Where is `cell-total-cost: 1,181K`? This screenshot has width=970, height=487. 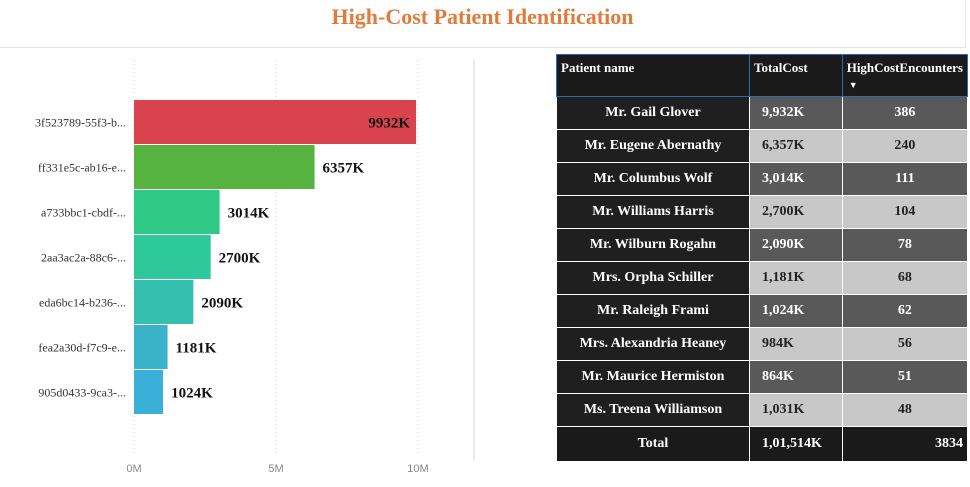
cell-total-cost: 1,181K is located at coordinates (795, 278).